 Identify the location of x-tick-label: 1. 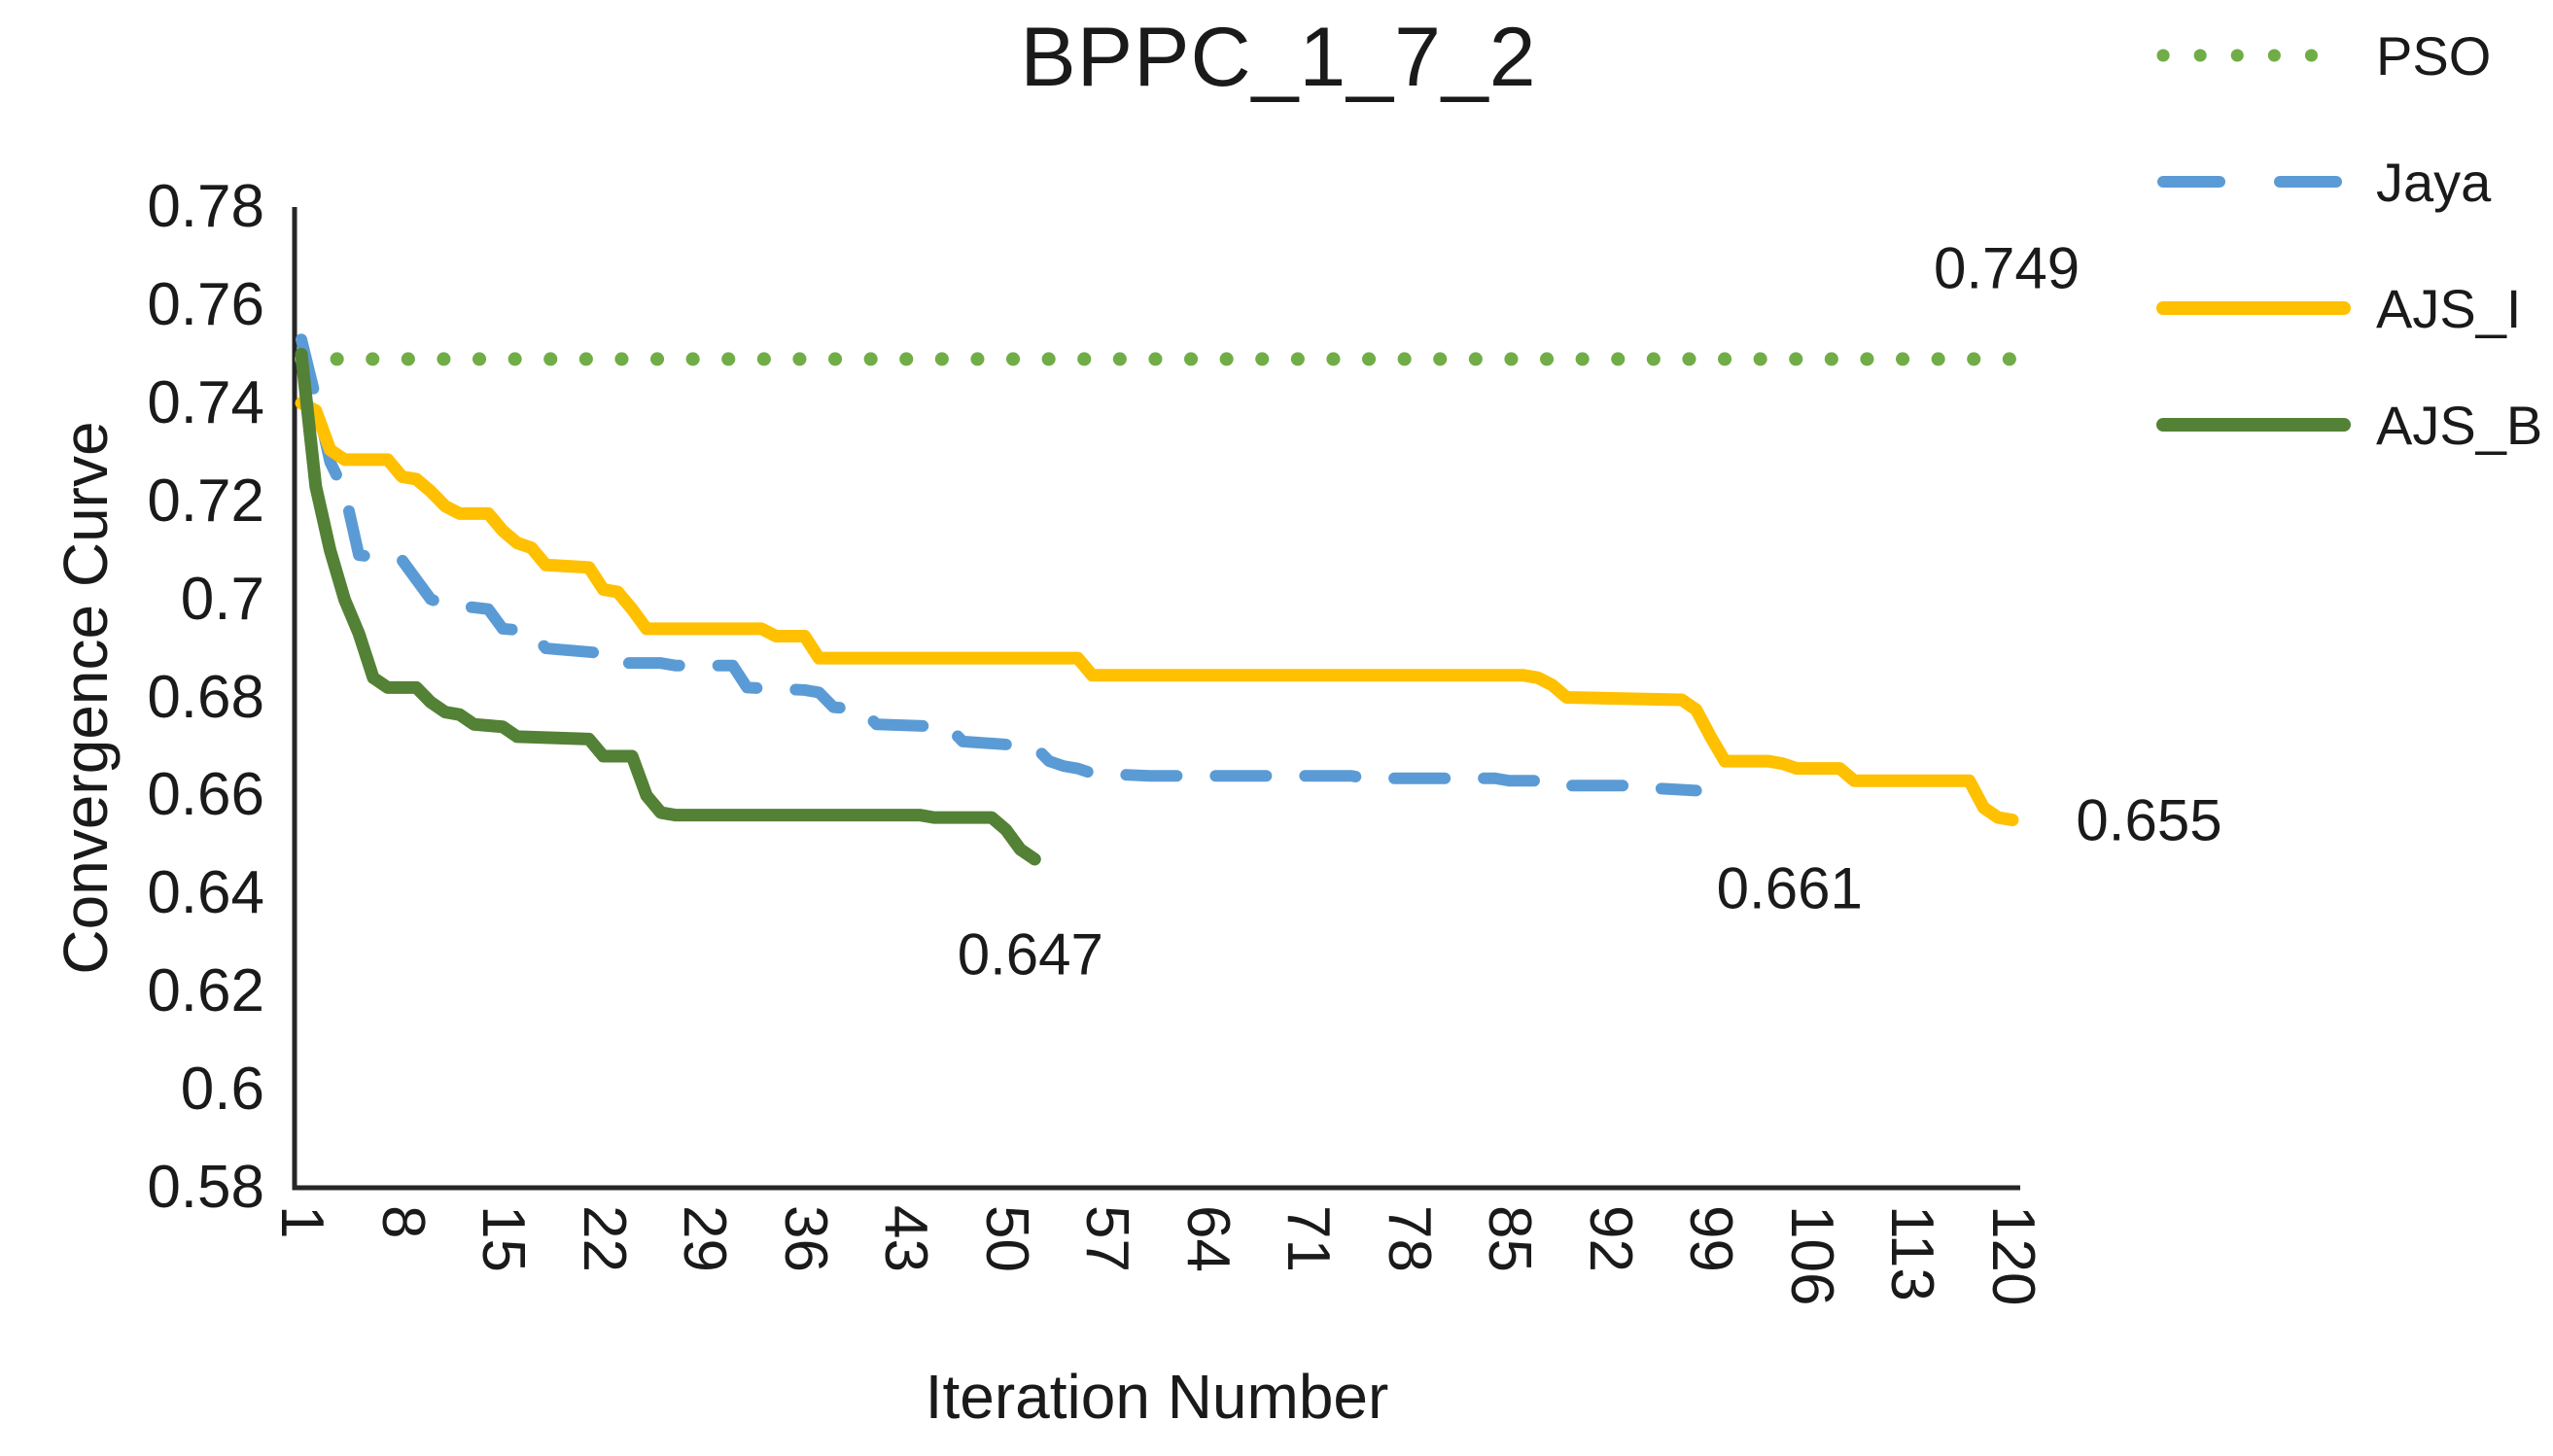
(301, 1222).